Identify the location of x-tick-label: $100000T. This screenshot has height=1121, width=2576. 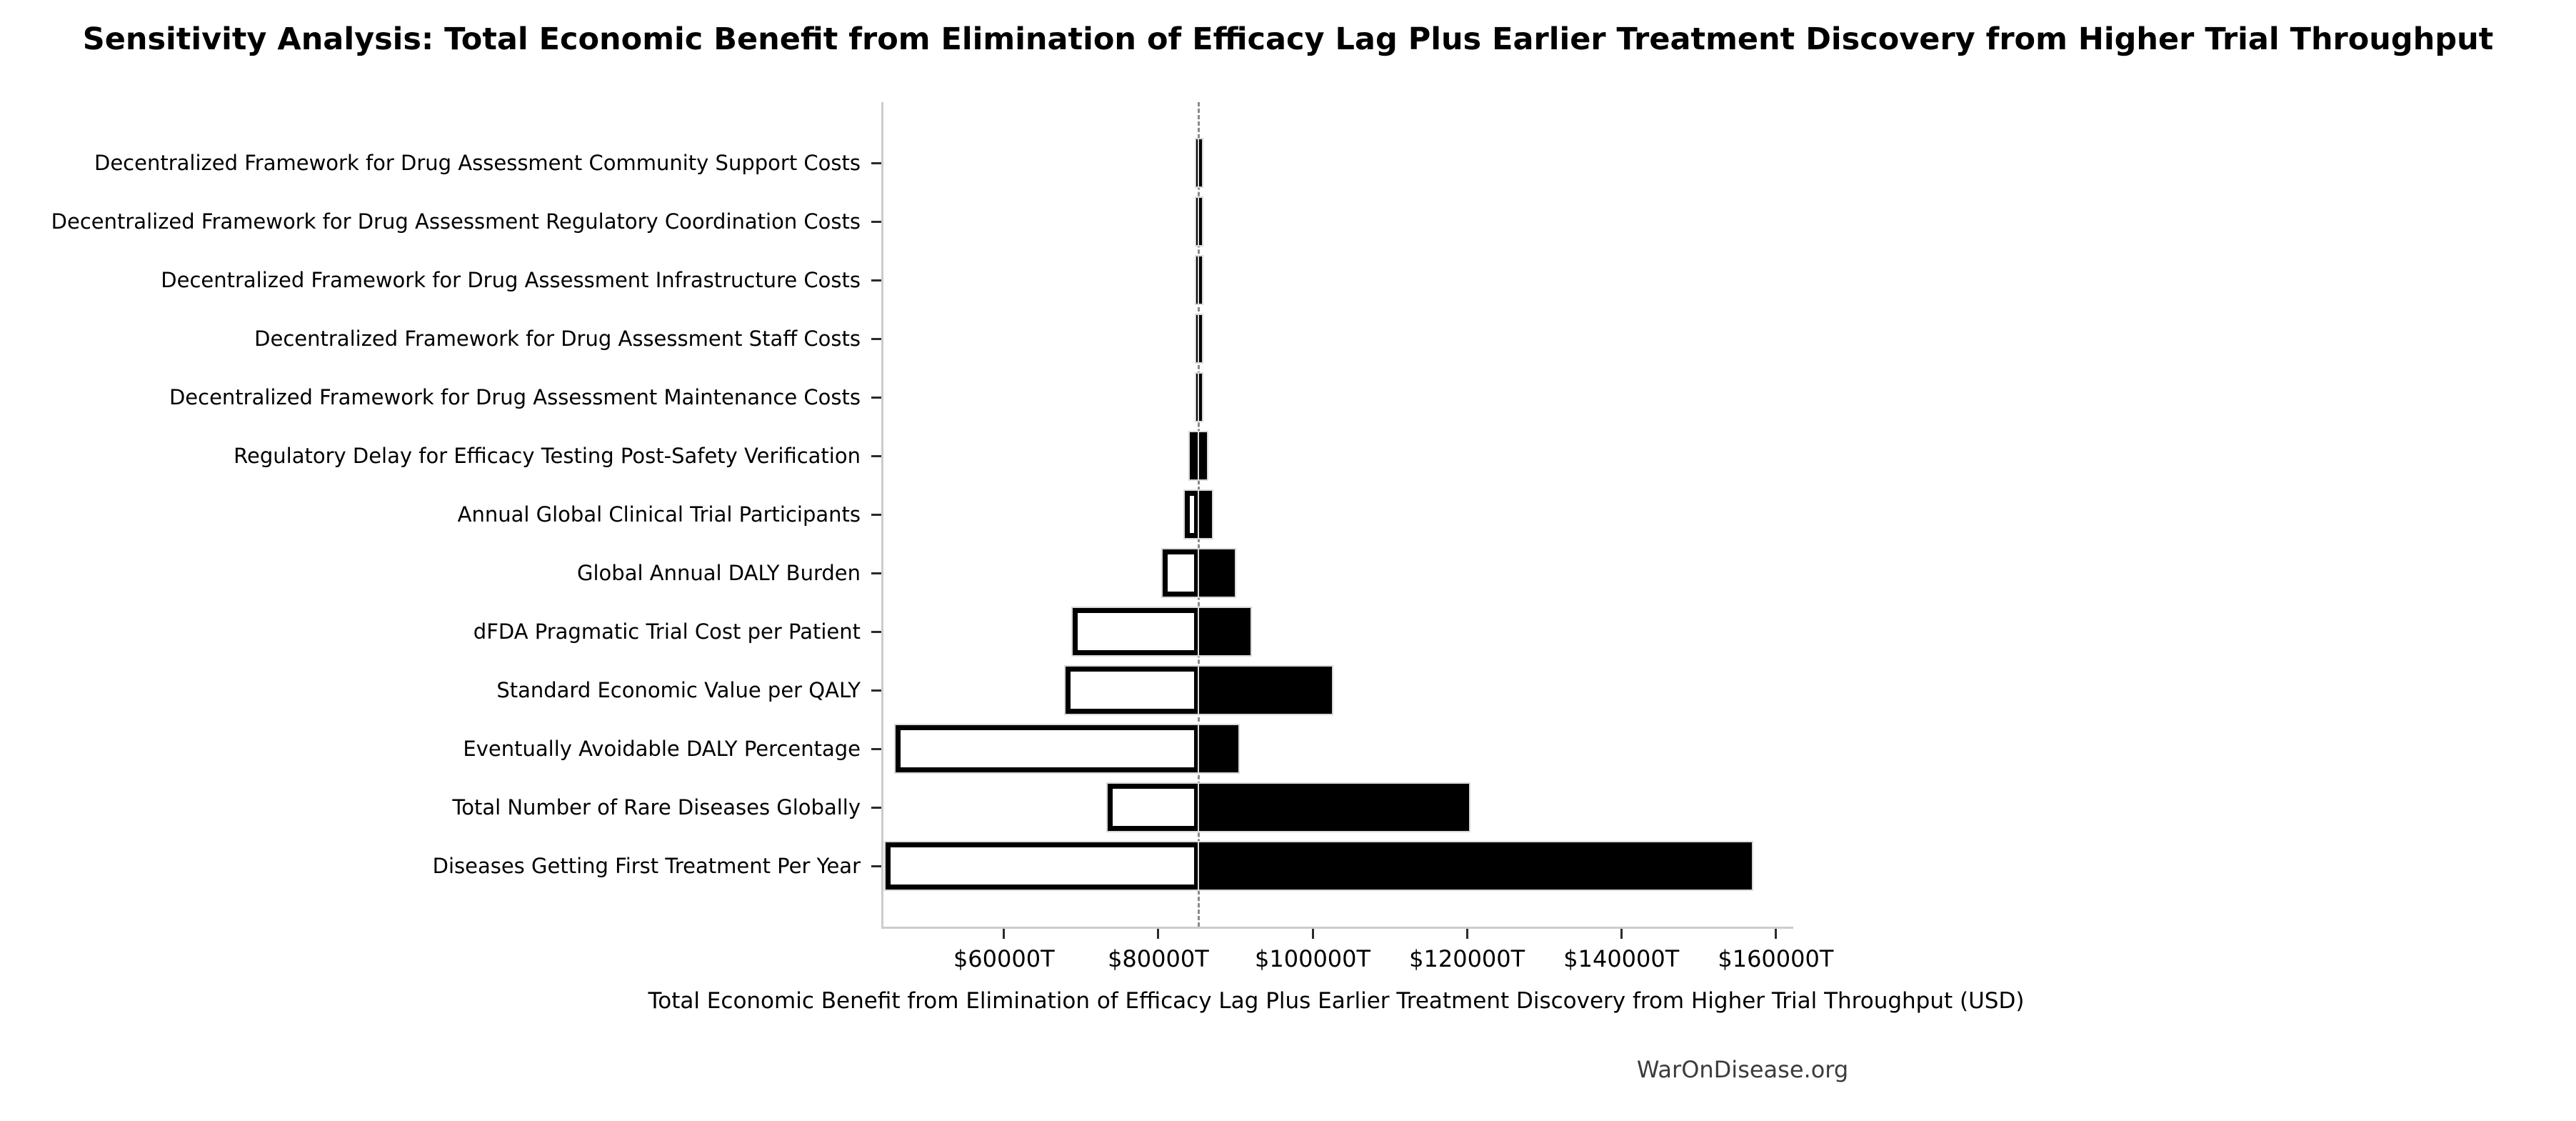
(1313, 958).